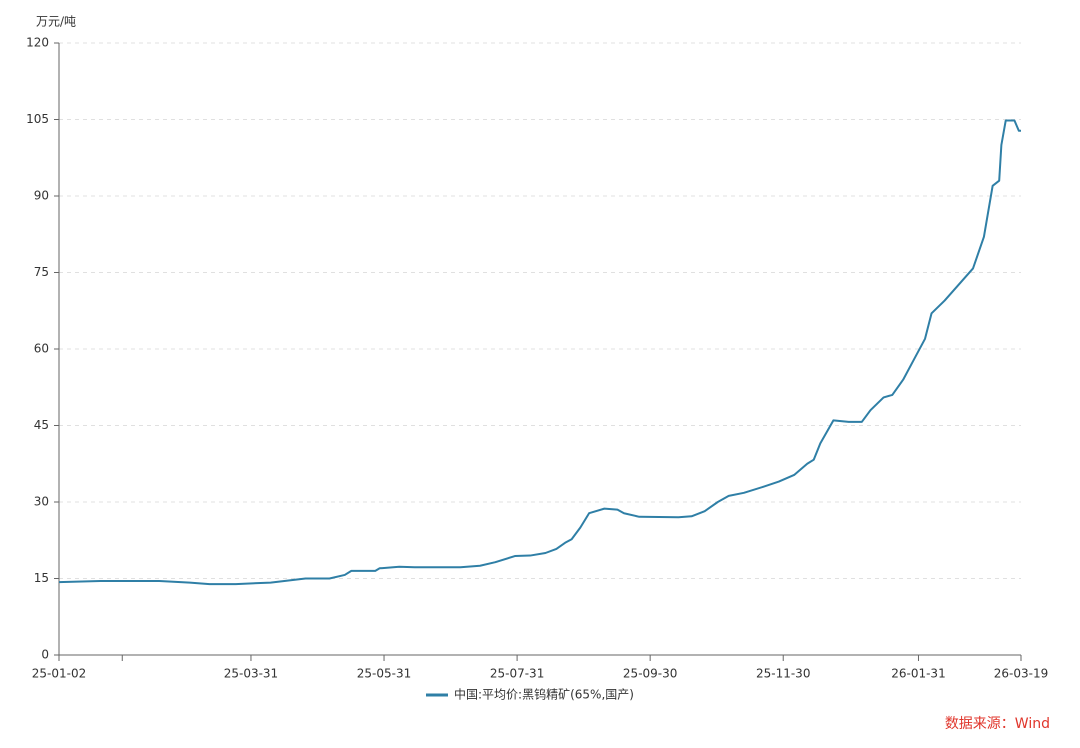 The width and height of the screenshot is (1080, 748). What do you see at coordinates (1021, 674) in the screenshot?
I see `x-tick-label: 26-03-19` at bounding box center [1021, 674].